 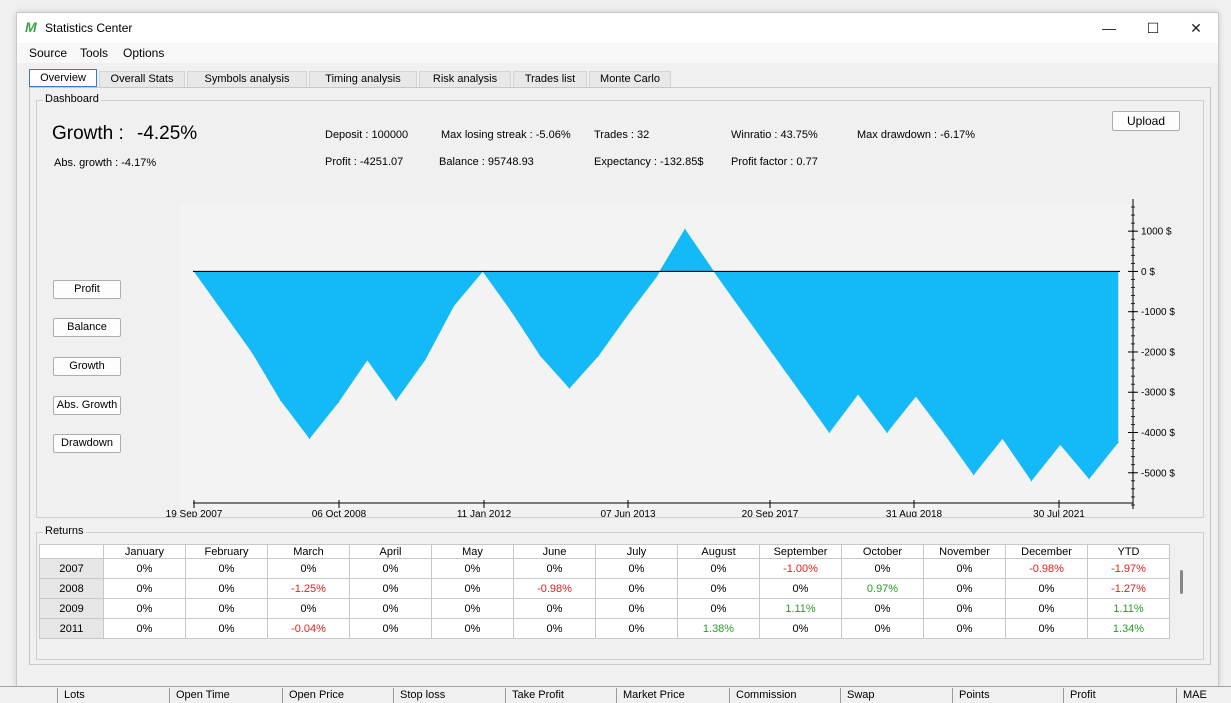 I want to click on tab-monte-carlo: Monte Carlo, so click(x=630, y=79).